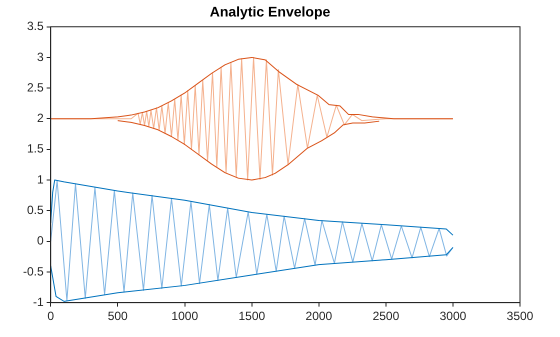  I want to click on y-tick-label: 3.5, so click(35, 26).